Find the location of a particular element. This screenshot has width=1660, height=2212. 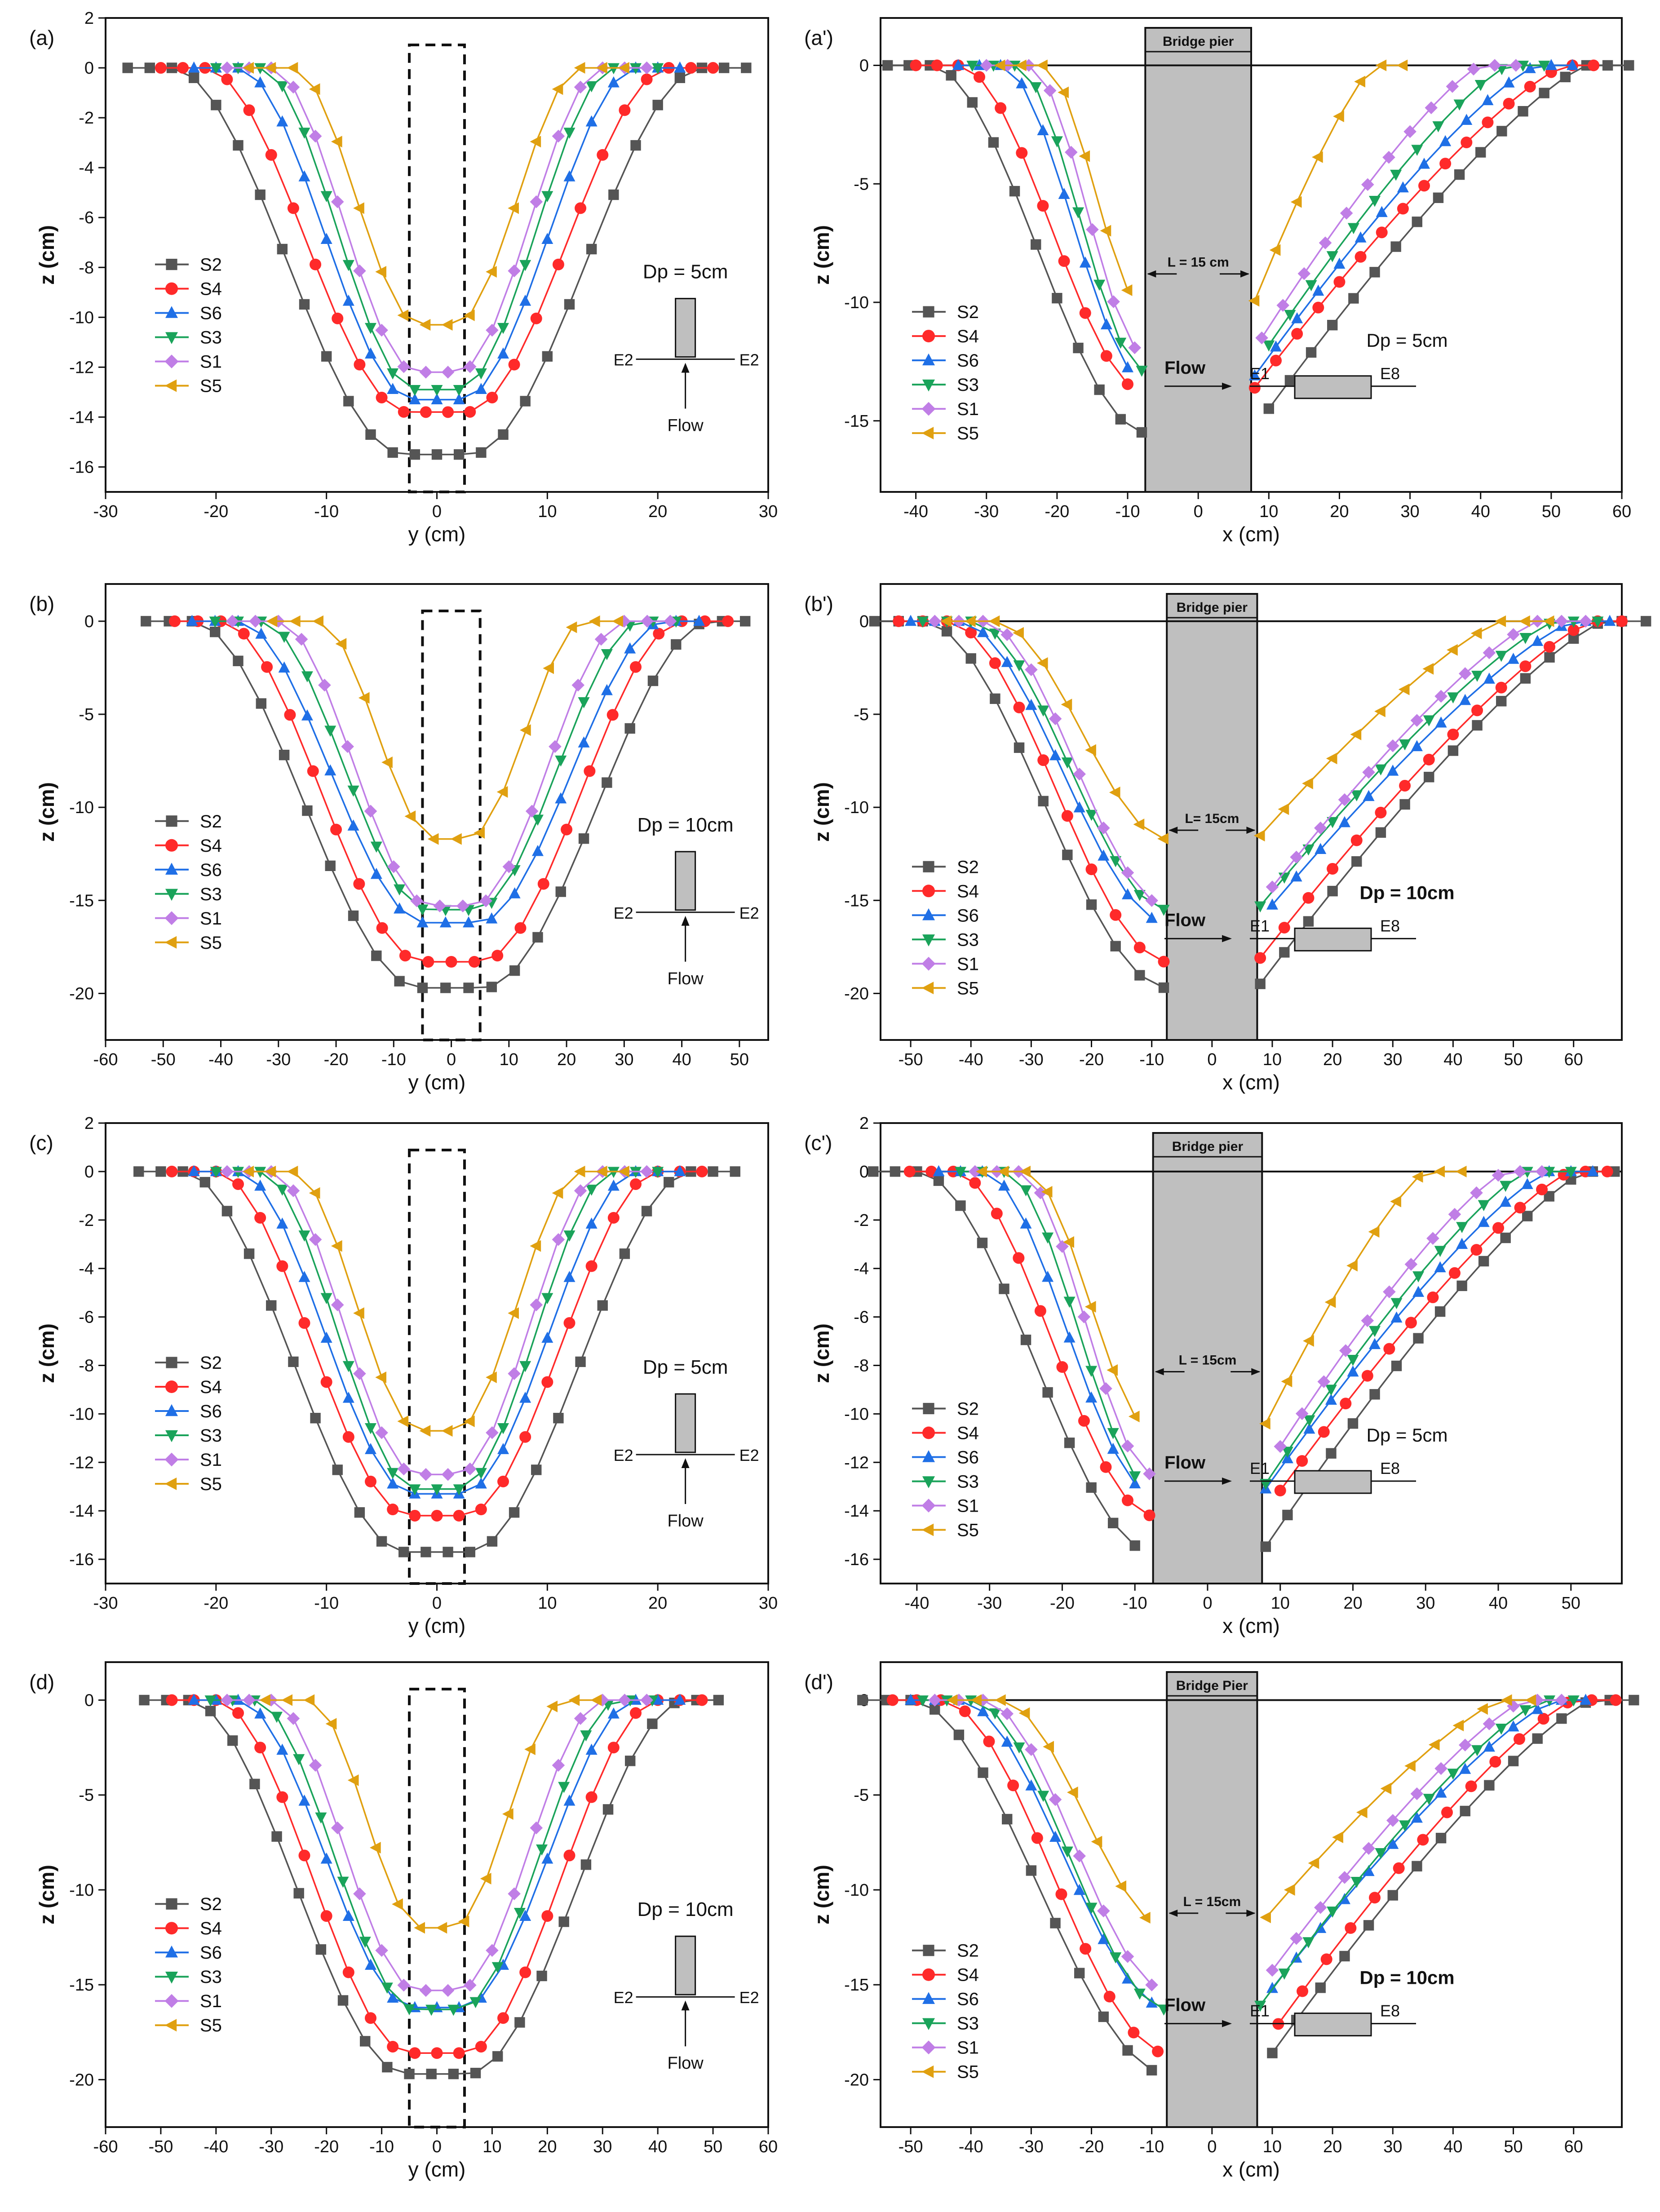

inset-label-E1: E1 is located at coordinates (1260, 925).